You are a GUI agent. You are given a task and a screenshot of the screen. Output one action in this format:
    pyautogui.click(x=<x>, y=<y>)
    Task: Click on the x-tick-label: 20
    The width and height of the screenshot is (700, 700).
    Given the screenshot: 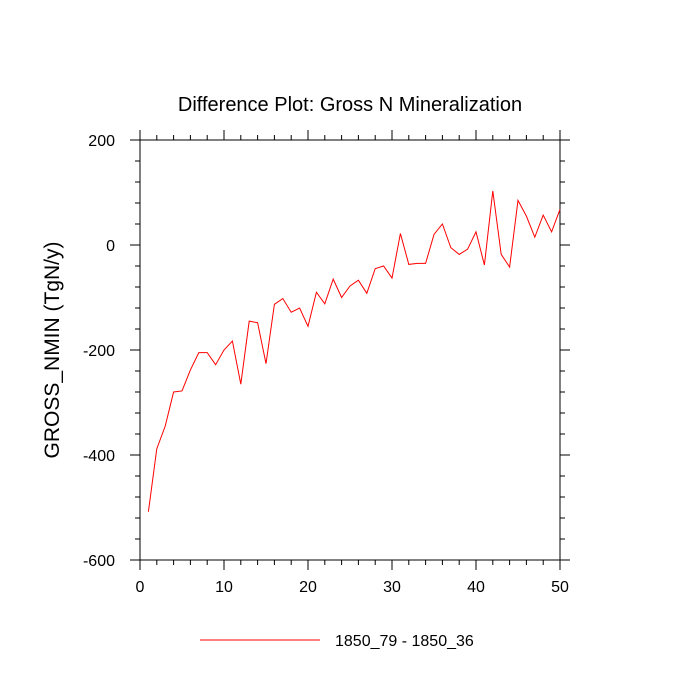 What is the action you would take?
    pyautogui.click(x=308, y=587)
    